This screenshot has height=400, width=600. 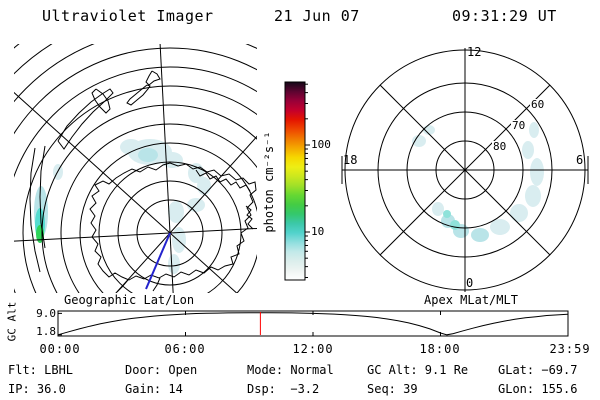 I want to click on colorbar-tick-100: 100, so click(x=321, y=144).